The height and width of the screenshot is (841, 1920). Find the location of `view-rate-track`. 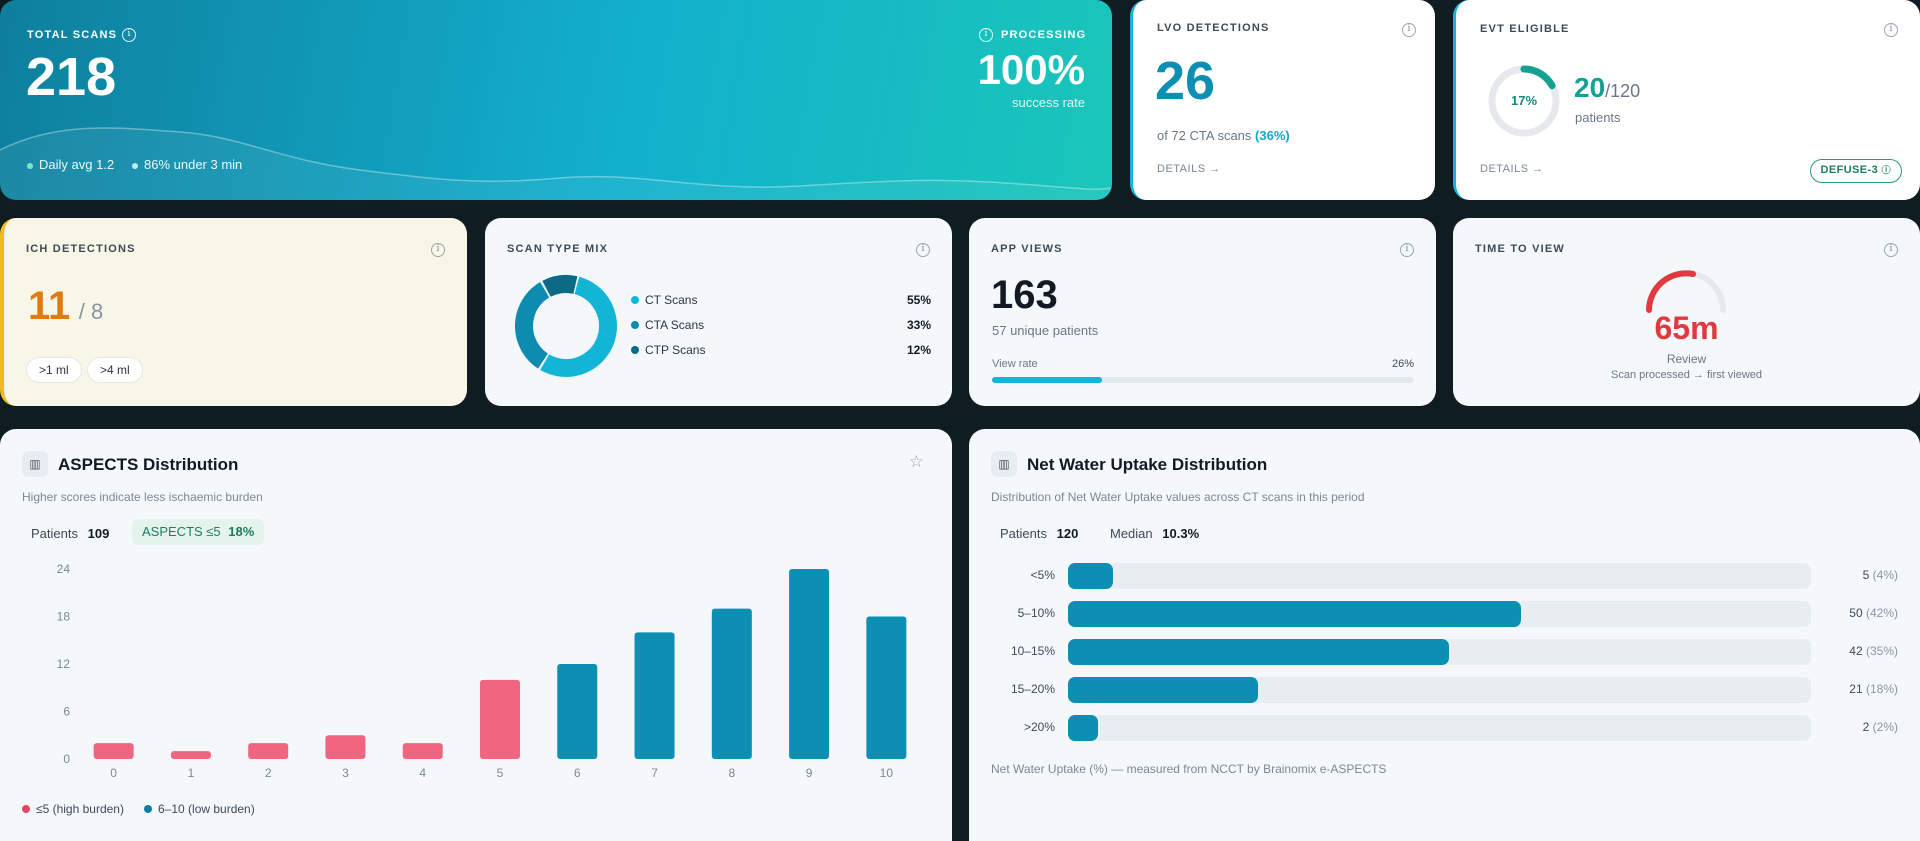

view-rate-track is located at coordinates (1203, 380).